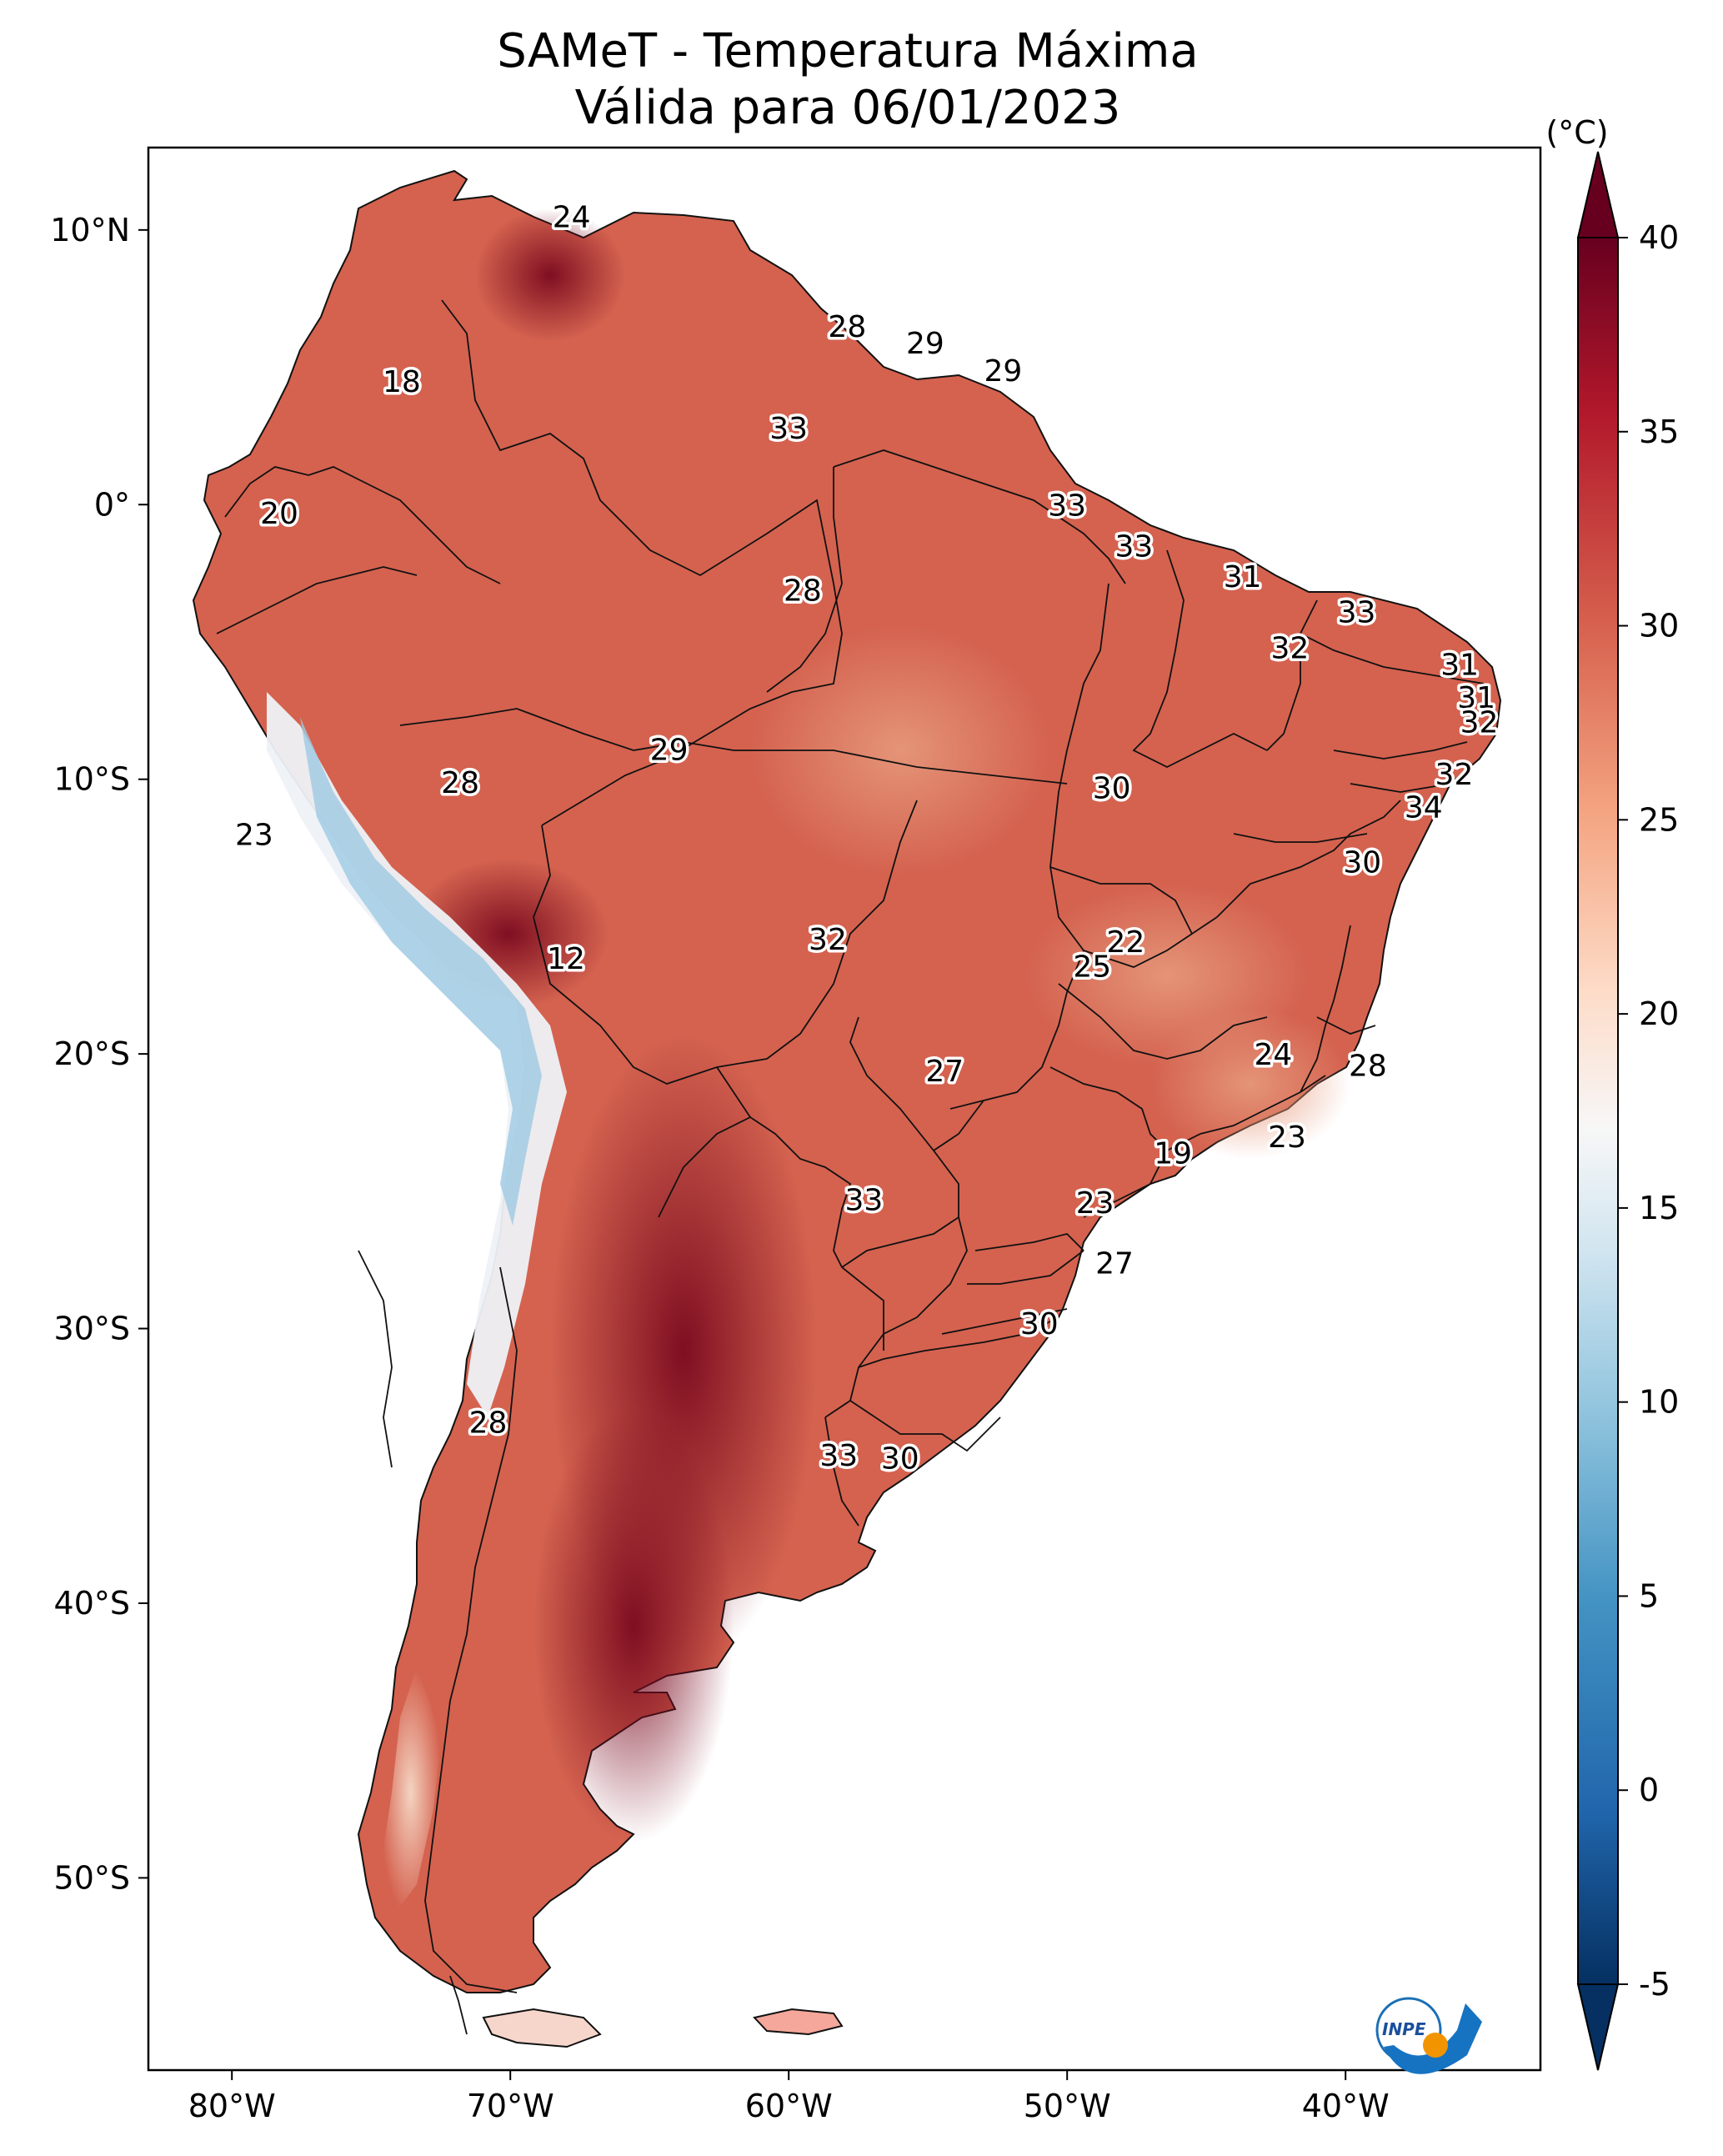 This screenshot has width=1723, height=2156. What do you see at coordinates (848, 108) in the screenshot?
I see `map-title-line2: Válida para 06/01/2023` at bounding box center [848, 108].